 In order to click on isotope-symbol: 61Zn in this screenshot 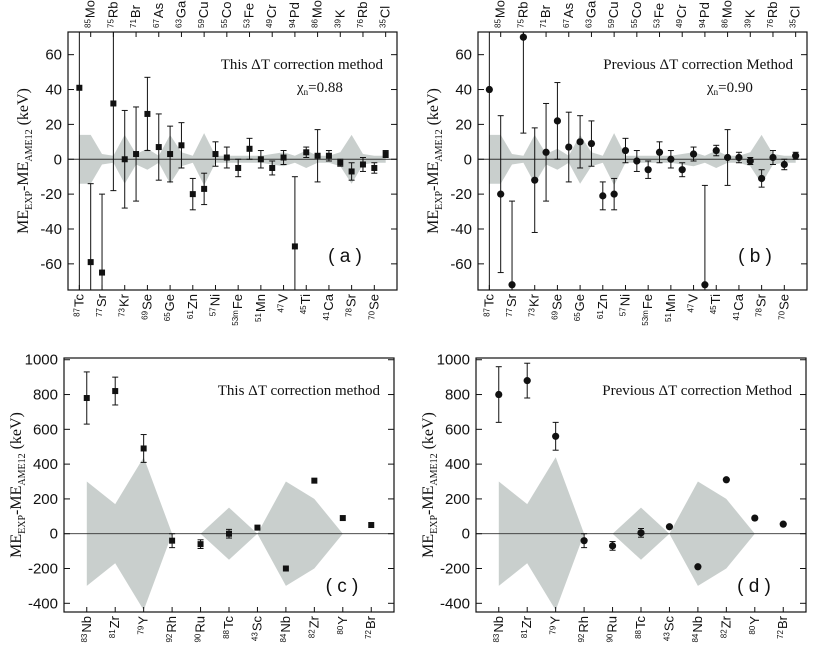, I will do `click(192, 306)`.